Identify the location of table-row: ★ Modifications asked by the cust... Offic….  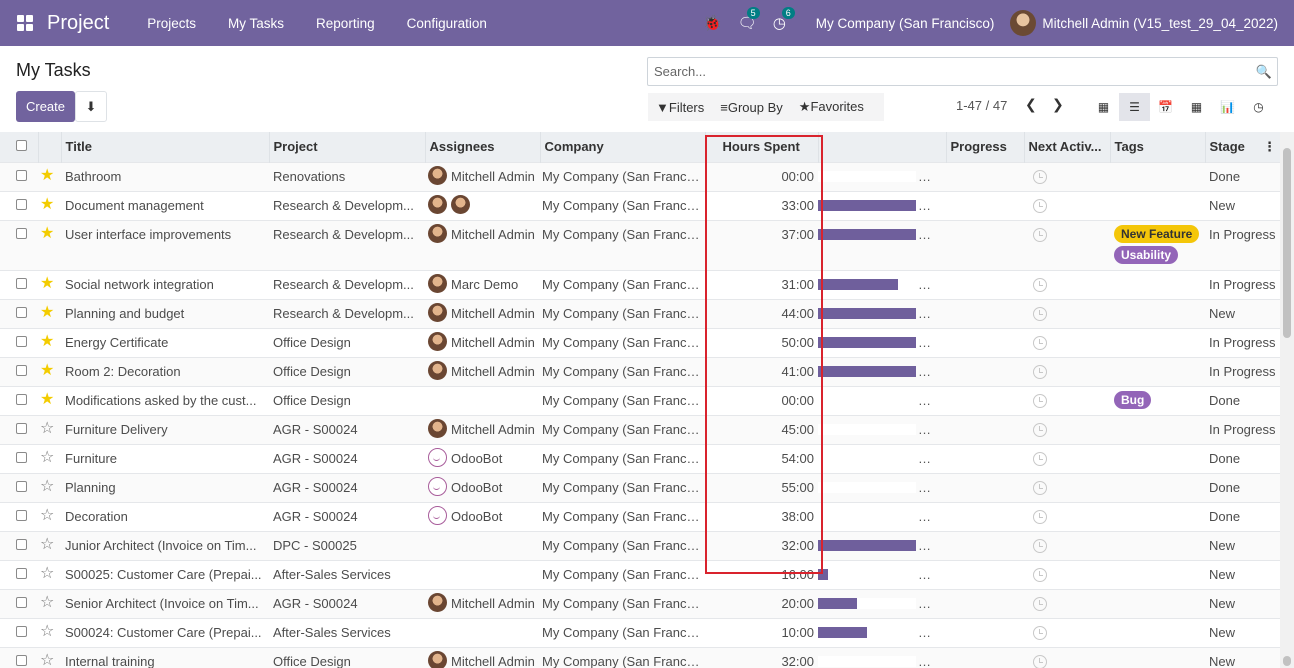
(640, 400).